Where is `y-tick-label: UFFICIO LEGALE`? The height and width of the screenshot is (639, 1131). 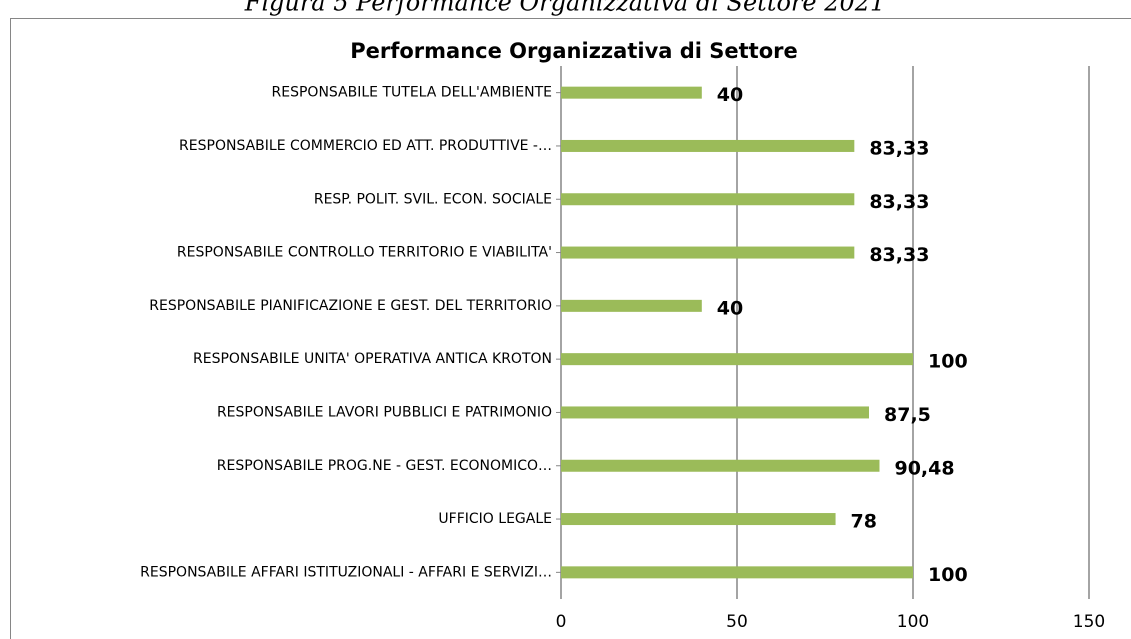 y-tick-label: UFFICIO LEGALE is located at coordinates (495, 519).